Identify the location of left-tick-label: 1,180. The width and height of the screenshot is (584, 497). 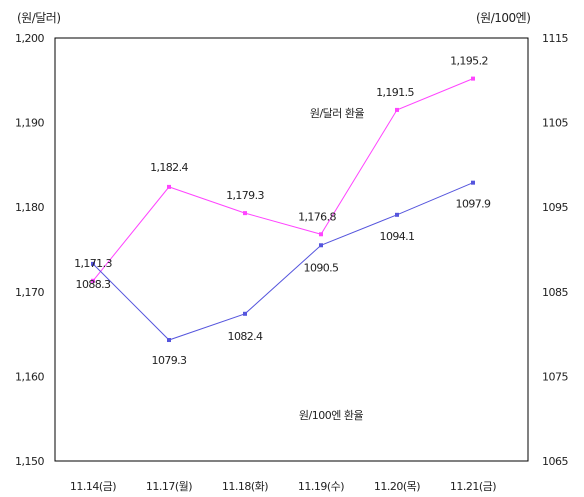
(29, 207).